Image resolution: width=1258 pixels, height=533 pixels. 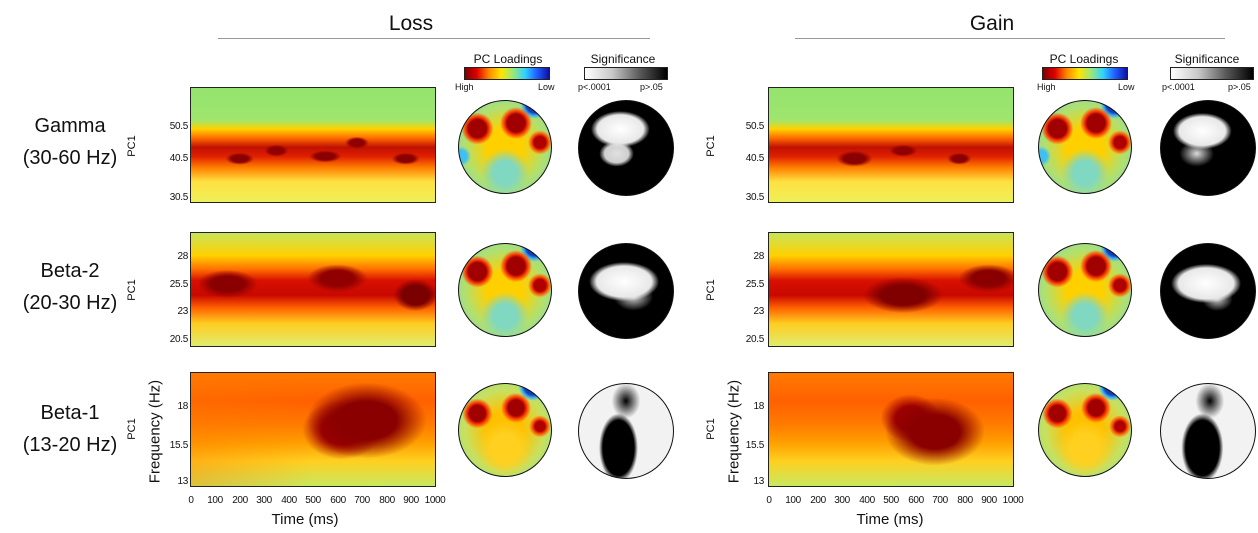 I want to click on band-range: (20-30 Hz), so click(x=70, y=303).